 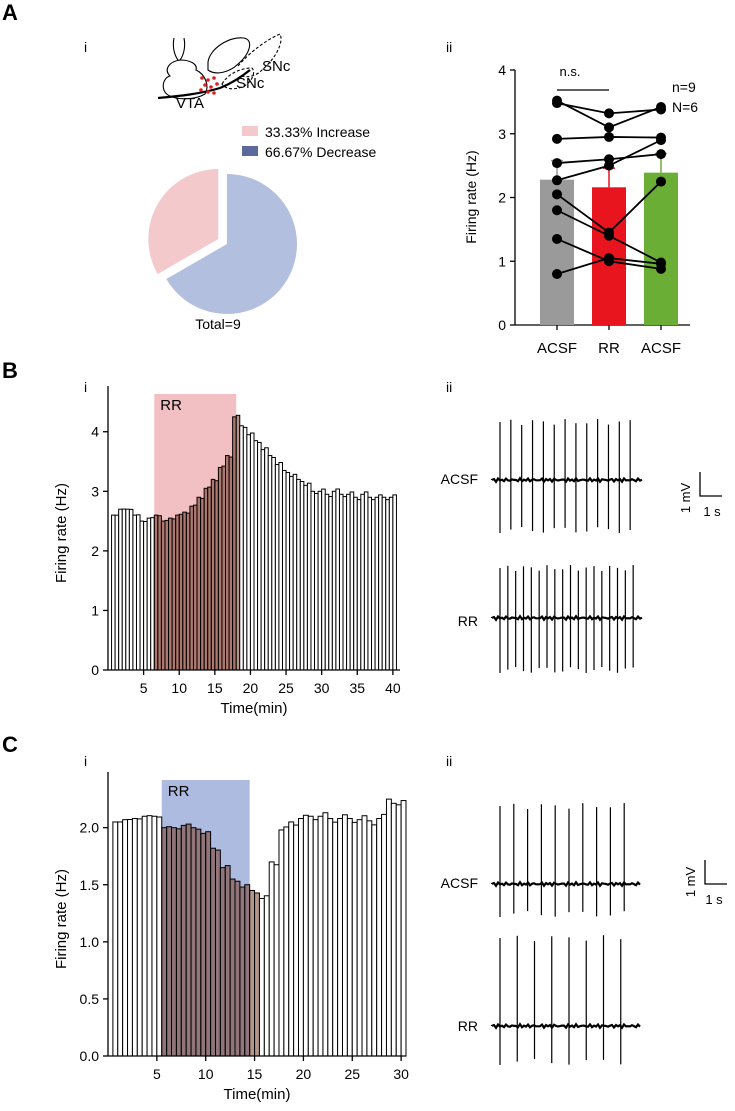 I want to click on y-tick-label: 2.0, so click(x=90, y=828).